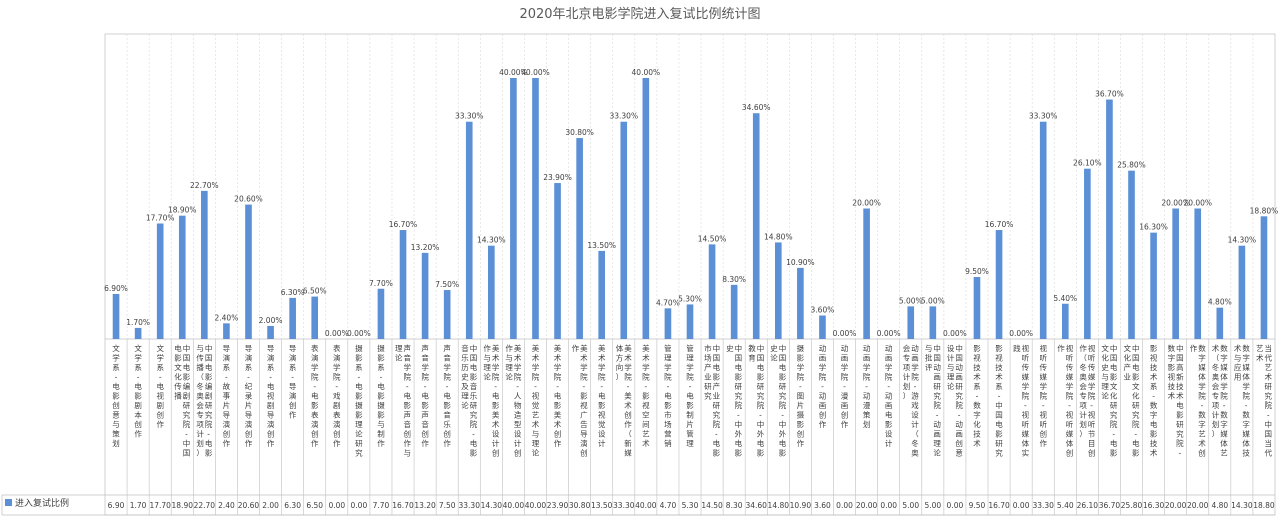  I want to click on table-value: 40.00, so click(646, 505).